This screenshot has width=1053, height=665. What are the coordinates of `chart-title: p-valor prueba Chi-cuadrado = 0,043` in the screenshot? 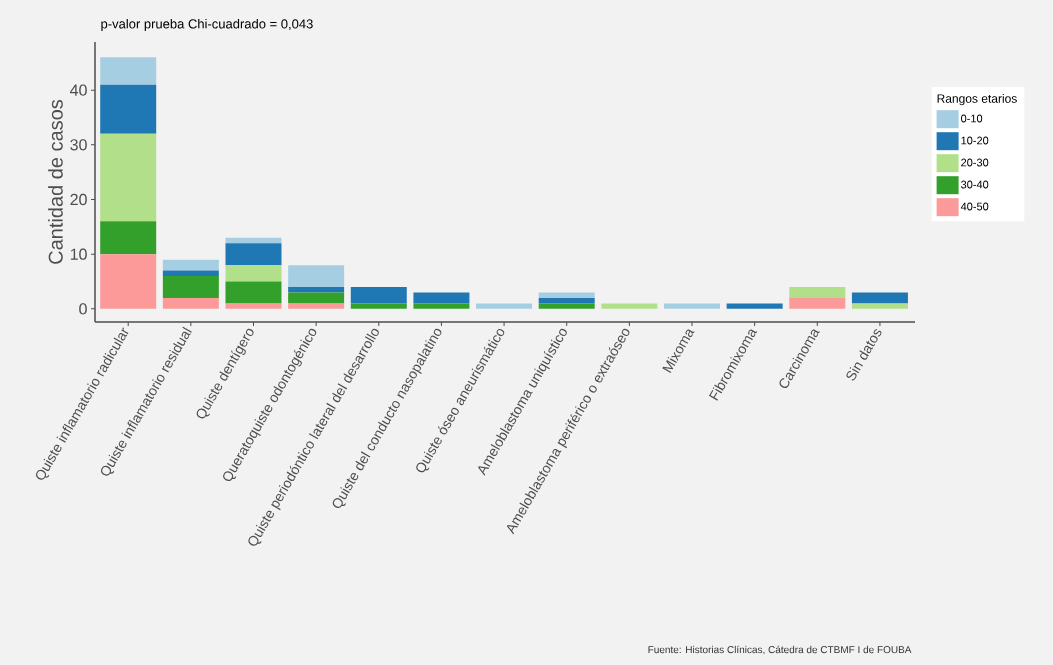 It's located at (207, 25).